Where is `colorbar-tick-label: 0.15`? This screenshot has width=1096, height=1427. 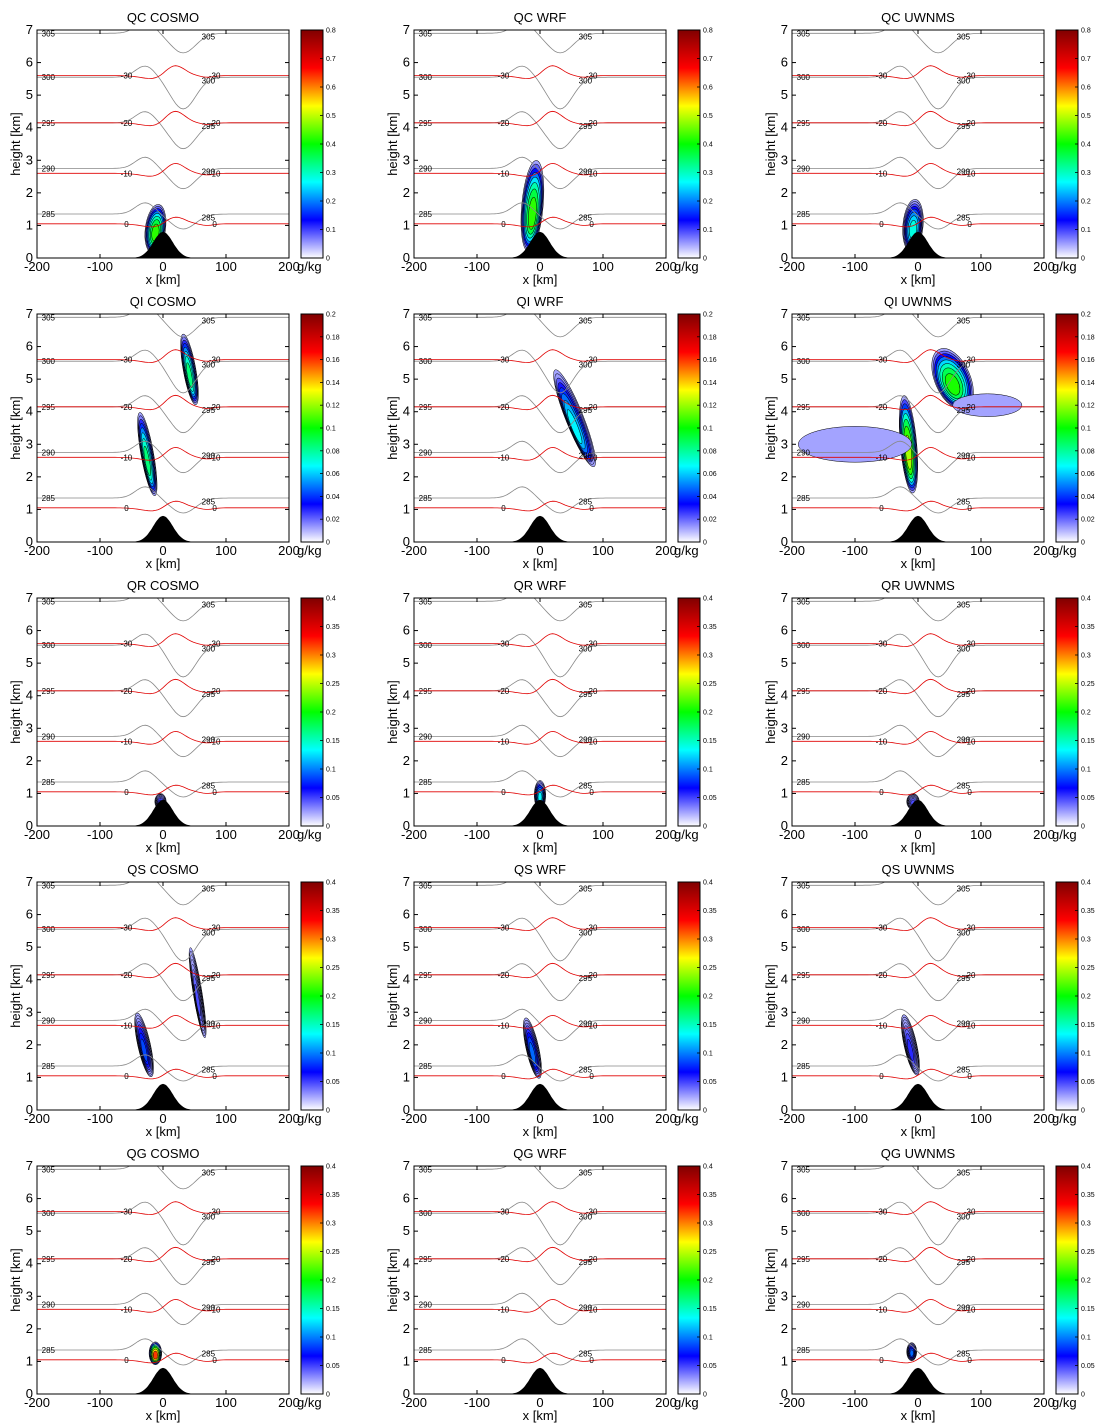
colorbar-tick-label: 0.15 is located at coordinates (333, 1025).